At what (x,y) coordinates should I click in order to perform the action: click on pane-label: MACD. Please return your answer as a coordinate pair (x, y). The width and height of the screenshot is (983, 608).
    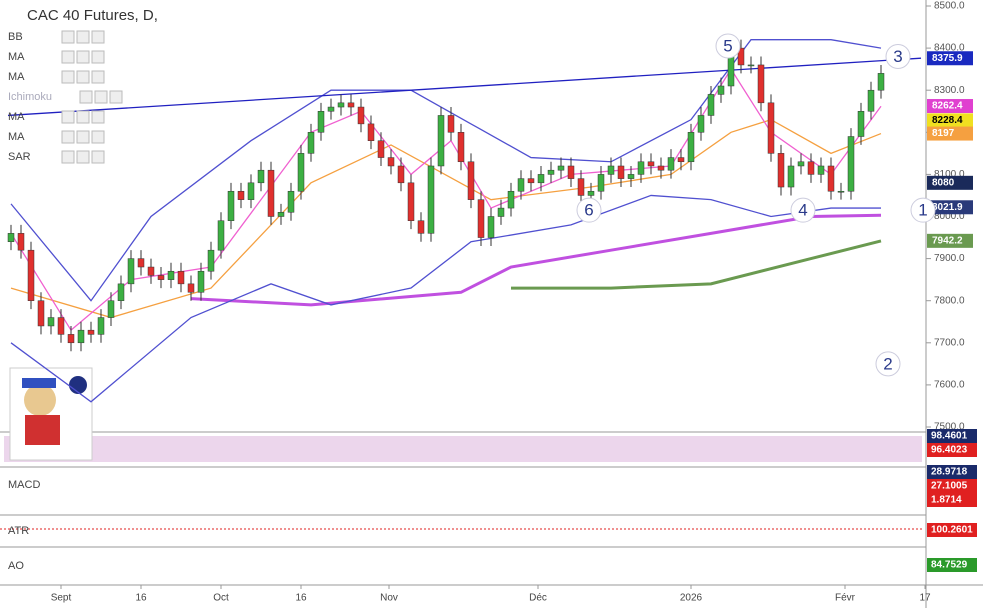
    Looking at the image, I should click on (24, 485).